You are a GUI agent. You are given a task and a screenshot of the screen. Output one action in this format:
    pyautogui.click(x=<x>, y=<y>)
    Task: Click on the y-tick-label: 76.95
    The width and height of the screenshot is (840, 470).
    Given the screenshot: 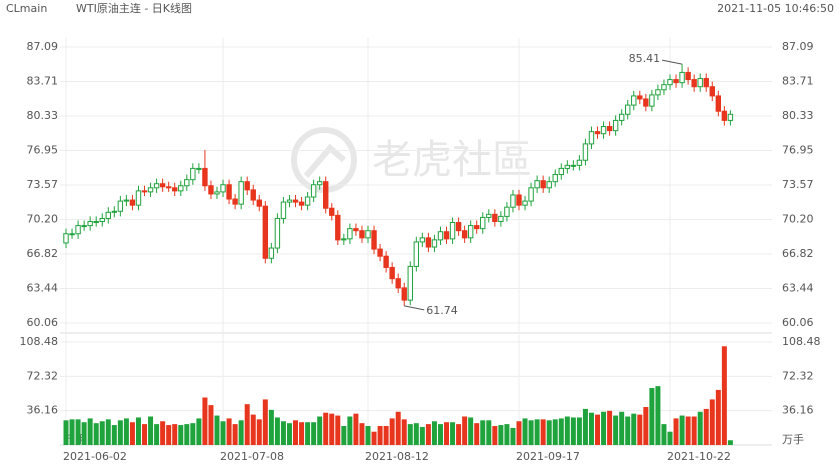 What is the action you would take?
    pyautogui.click(x=43, y=150)
    